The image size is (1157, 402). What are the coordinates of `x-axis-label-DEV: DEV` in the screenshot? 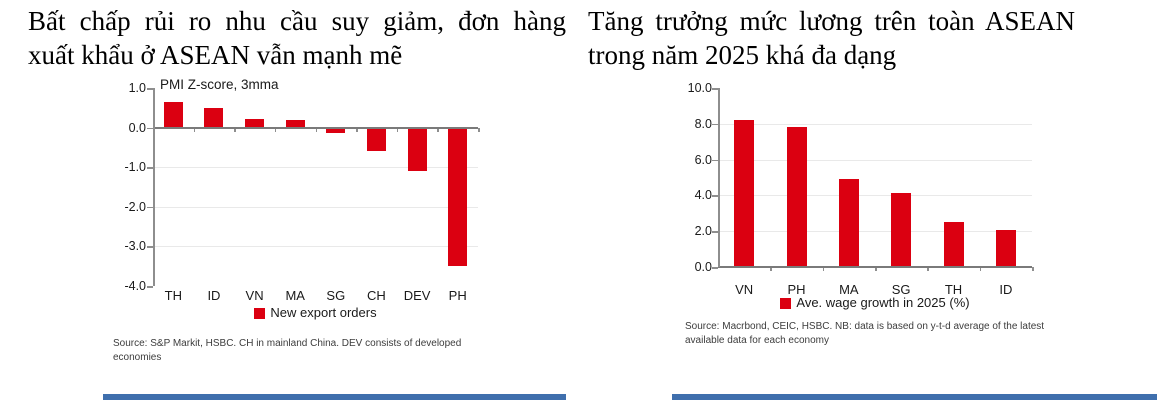 It's located at (417, 295).